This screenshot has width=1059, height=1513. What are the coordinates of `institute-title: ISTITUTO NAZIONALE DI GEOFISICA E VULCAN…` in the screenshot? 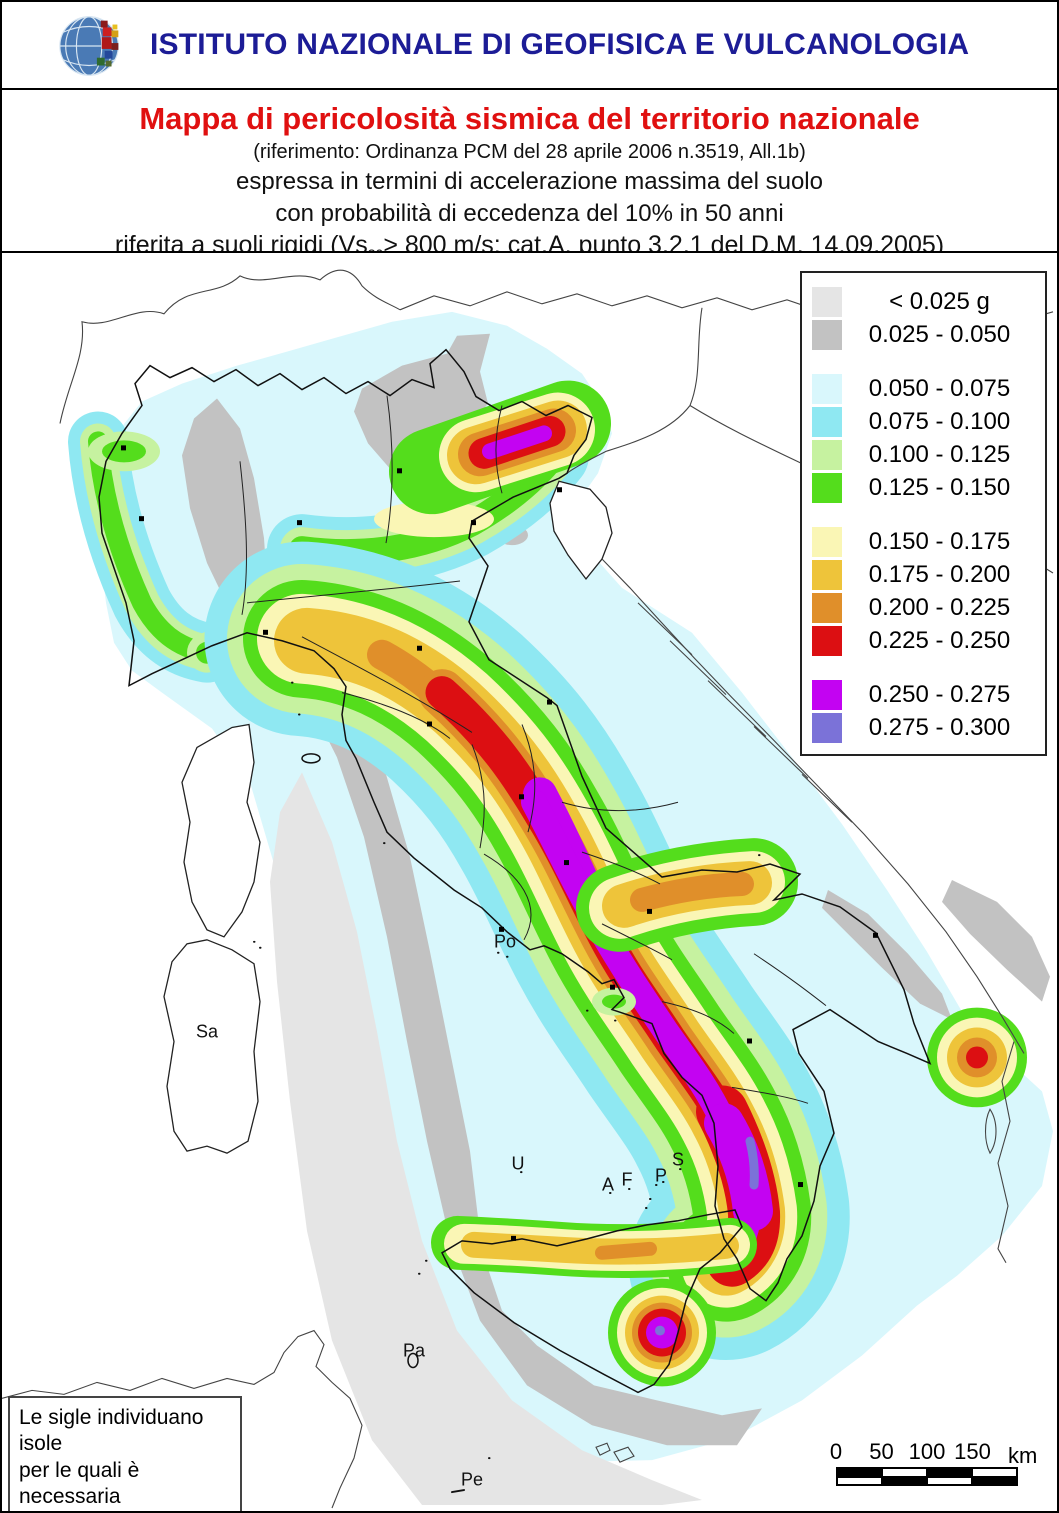 It's located at (560, 44).